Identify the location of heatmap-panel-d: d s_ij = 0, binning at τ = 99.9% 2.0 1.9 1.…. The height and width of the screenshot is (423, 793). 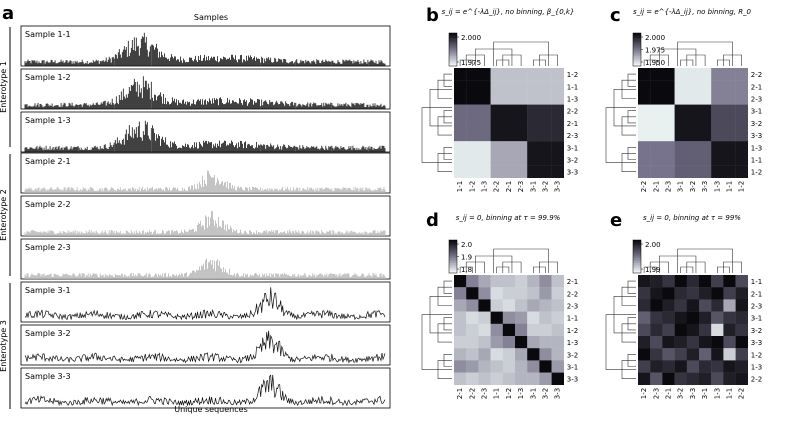
(499, 304).